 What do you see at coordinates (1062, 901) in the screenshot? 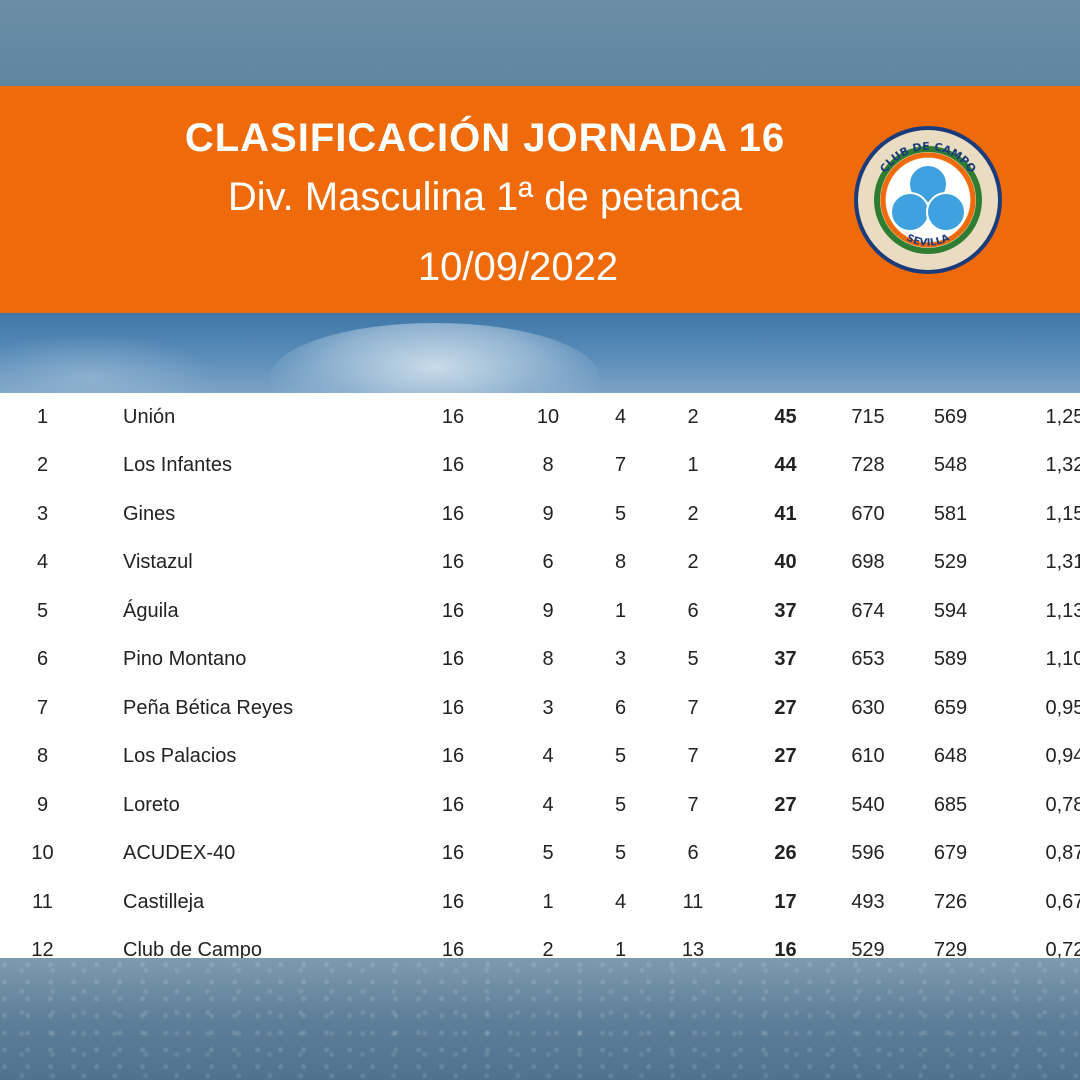
I see `coefficient-cell: 0,679` at bounding box center [1062, 901].